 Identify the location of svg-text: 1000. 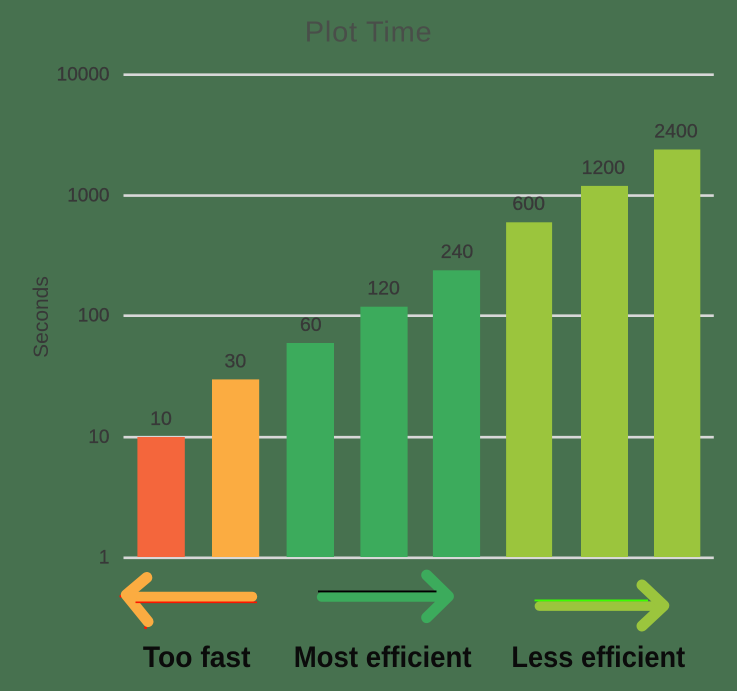
(88, 196).